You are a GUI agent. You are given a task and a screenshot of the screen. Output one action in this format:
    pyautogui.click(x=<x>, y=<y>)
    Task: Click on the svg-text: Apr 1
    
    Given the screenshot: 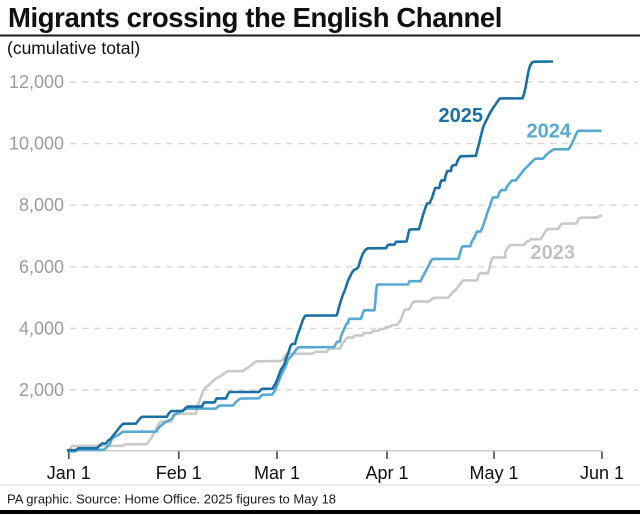 What is the action you would take?
    pyautogui.click(x=386, y=473)
    